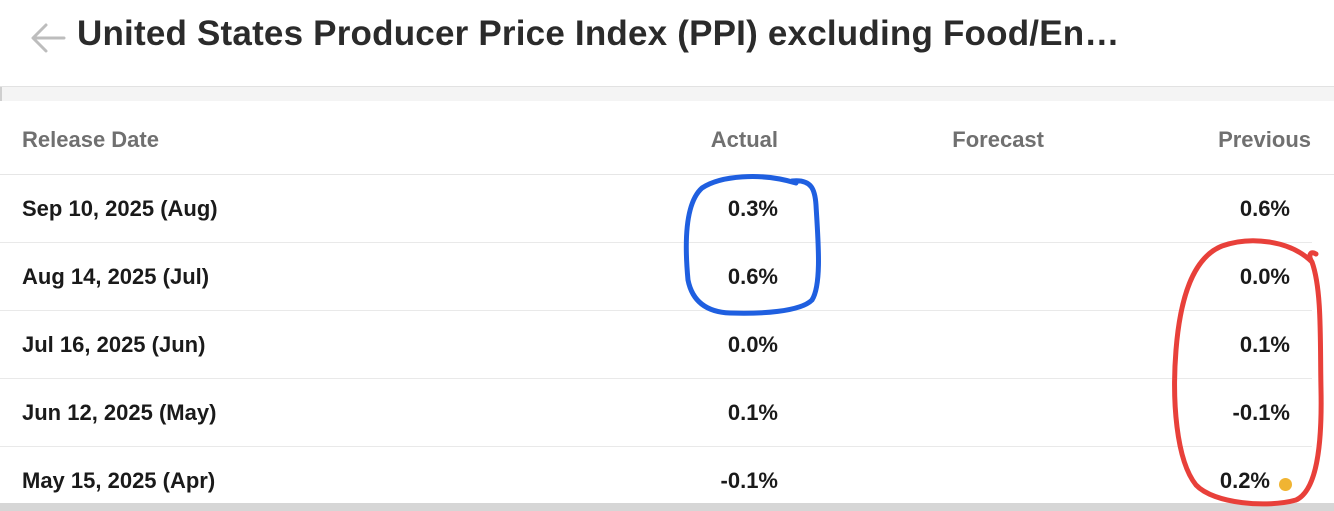 The width and height of the screenshot is (1334, 511). I want to click on column-header-forecast: Forecast, so click(998, 139).